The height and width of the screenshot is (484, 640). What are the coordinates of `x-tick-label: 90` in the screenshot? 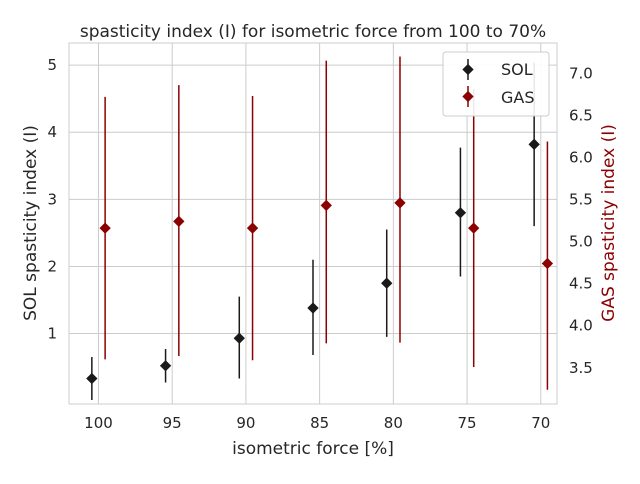 It's located at (245, 423).